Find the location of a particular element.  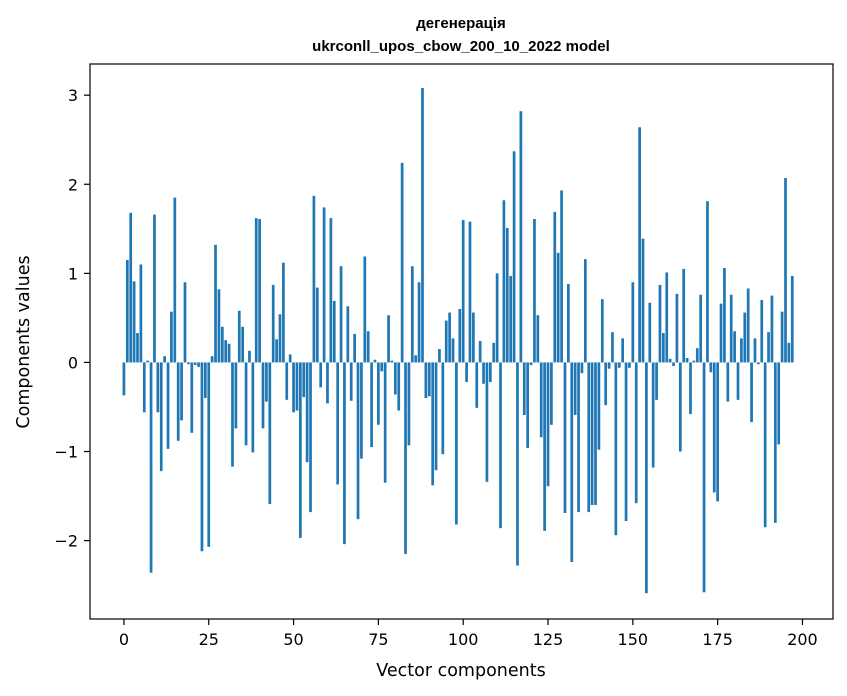

y-tick-label: −1 is located at coordinates (66, 452).